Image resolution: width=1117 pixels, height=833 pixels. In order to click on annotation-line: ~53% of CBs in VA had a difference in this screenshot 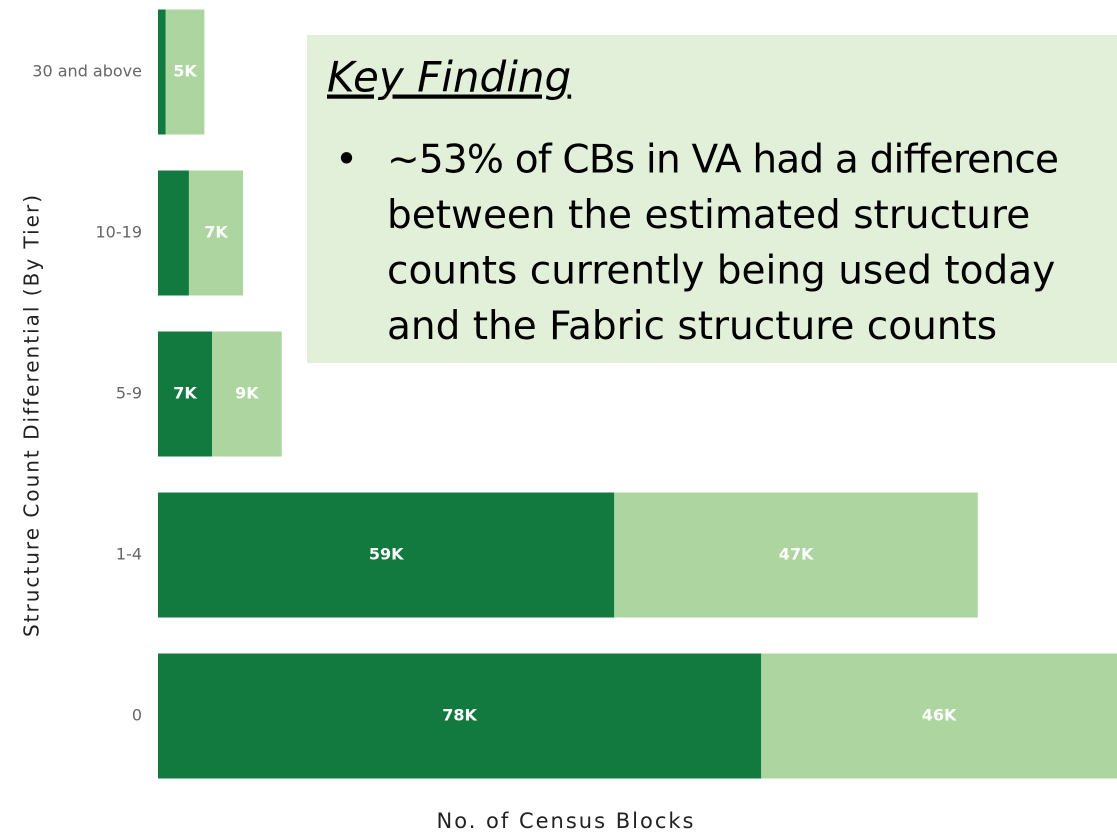, I will do `click(723, 160)`.